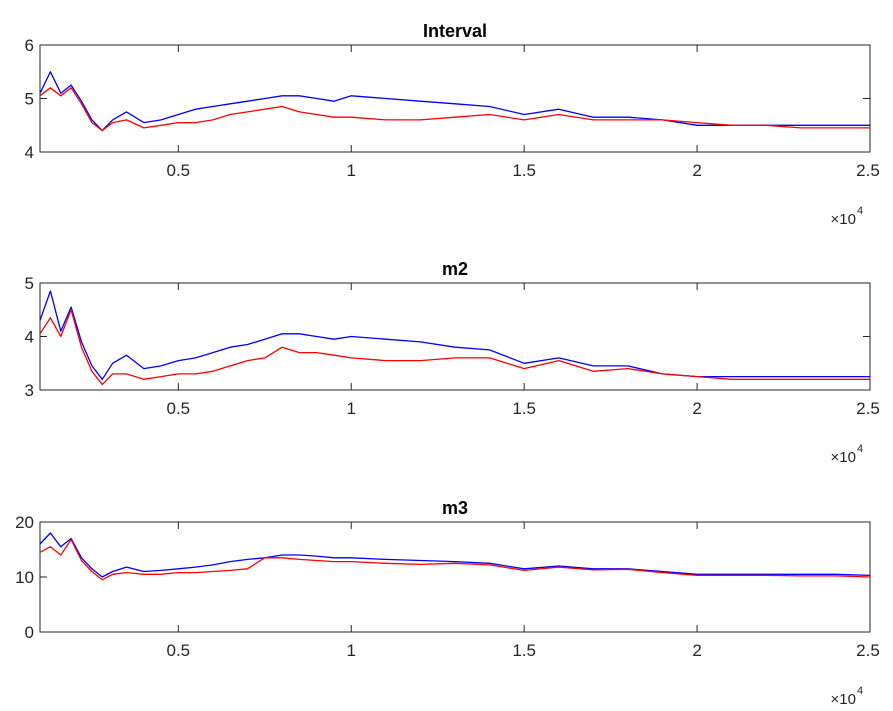  Describe the element at coordinates (455, 31) in the screenshot. I see `chart-title: Interval` at that location.